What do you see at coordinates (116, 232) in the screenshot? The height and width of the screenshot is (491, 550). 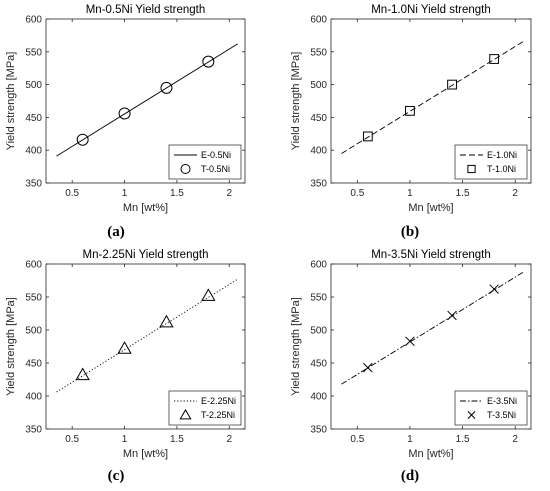 I see `panel-label: (a)` at bounding box center [116, 232].